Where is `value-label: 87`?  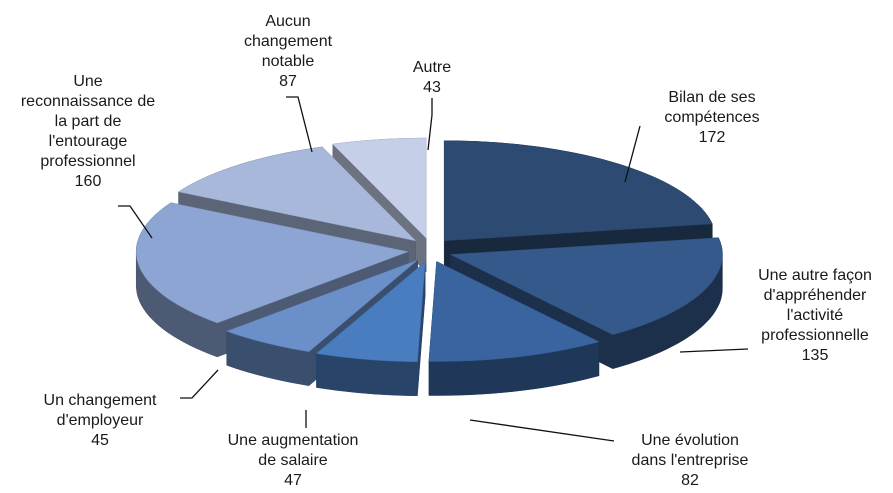 value-label: 87 is located at coordinates (288, 81).